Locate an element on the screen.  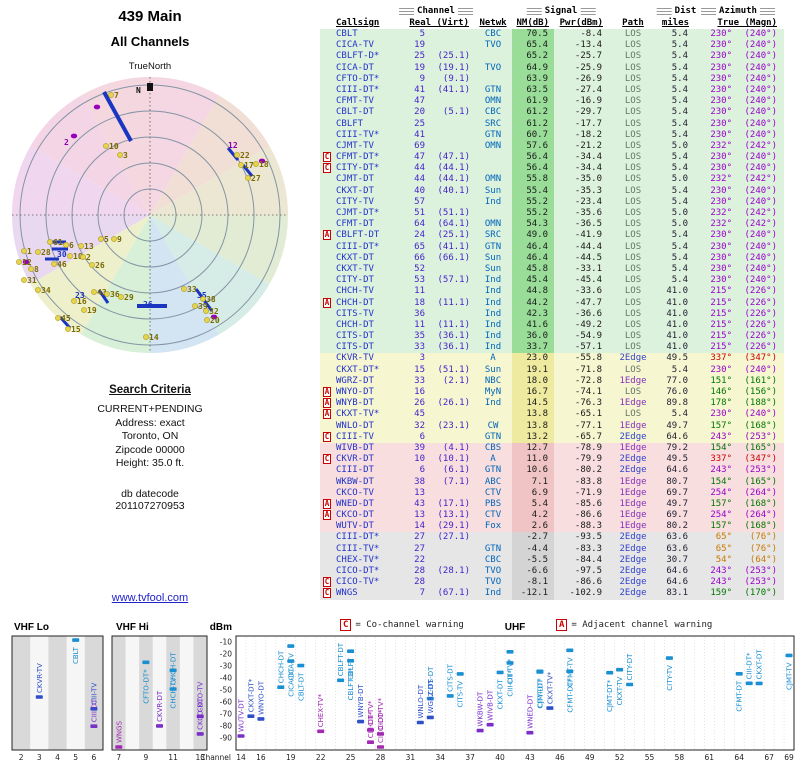
callsign: CITY-TV is located at coordinates (355, 201).